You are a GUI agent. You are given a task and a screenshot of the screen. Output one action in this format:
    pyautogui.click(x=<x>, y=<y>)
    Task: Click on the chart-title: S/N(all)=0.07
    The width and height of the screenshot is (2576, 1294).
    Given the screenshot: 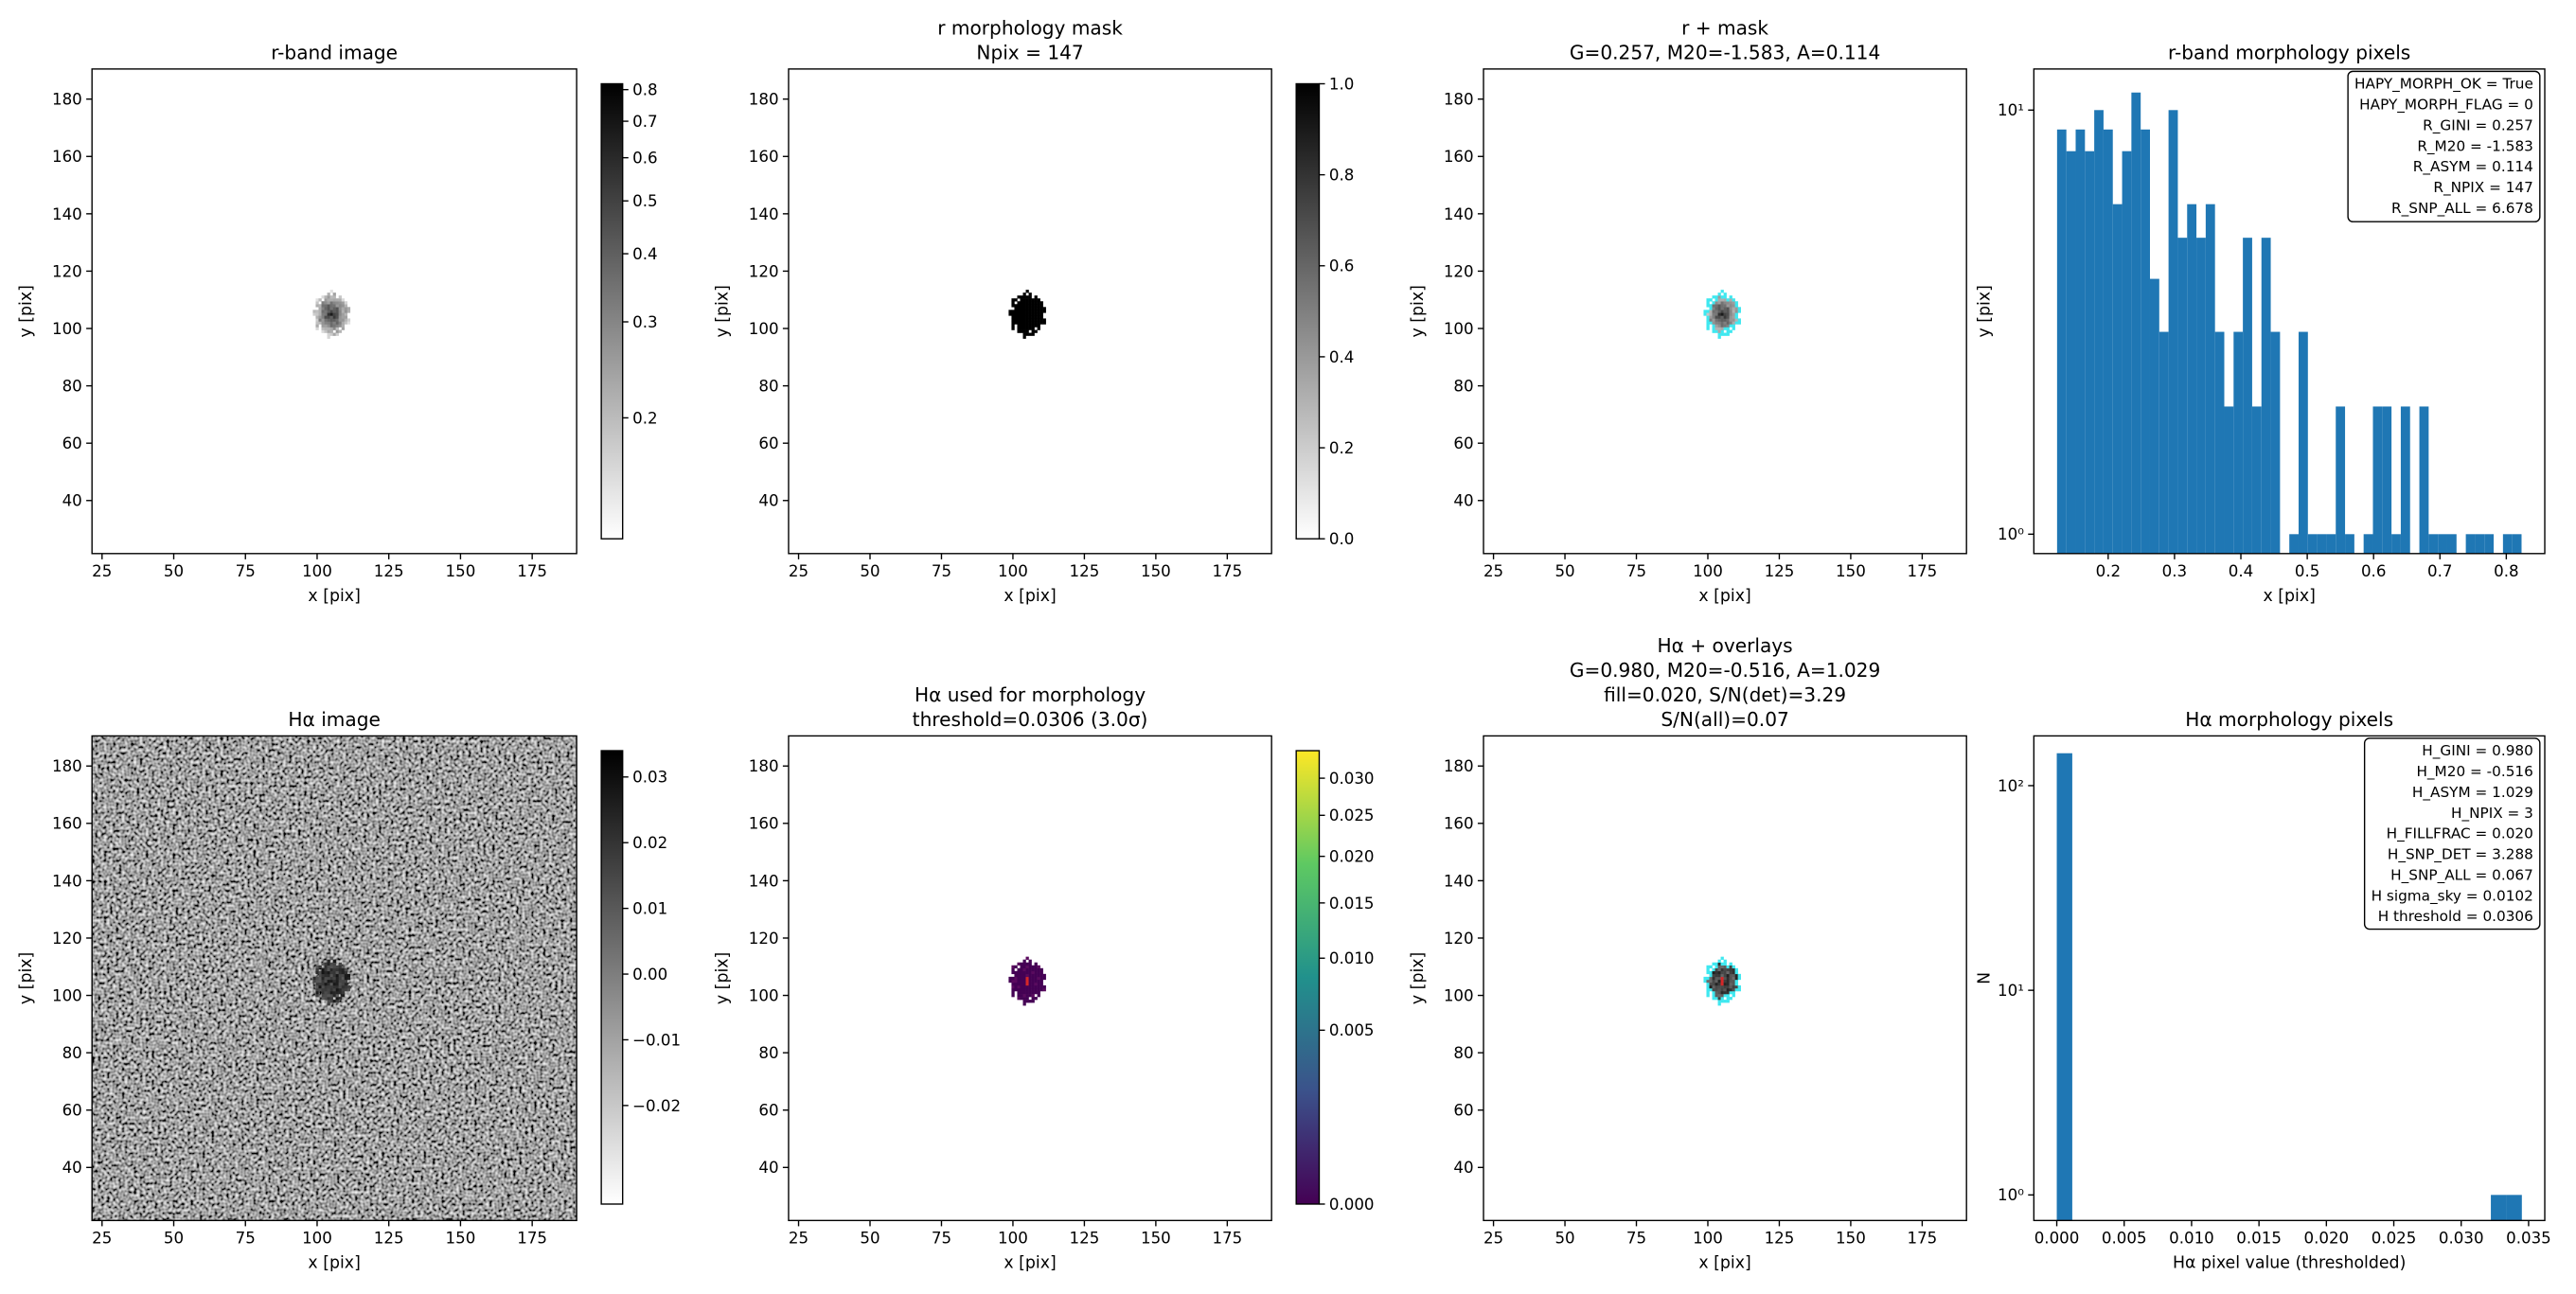 What is the action you would take?
    pyautogui.click(x=1725, y=719)
    